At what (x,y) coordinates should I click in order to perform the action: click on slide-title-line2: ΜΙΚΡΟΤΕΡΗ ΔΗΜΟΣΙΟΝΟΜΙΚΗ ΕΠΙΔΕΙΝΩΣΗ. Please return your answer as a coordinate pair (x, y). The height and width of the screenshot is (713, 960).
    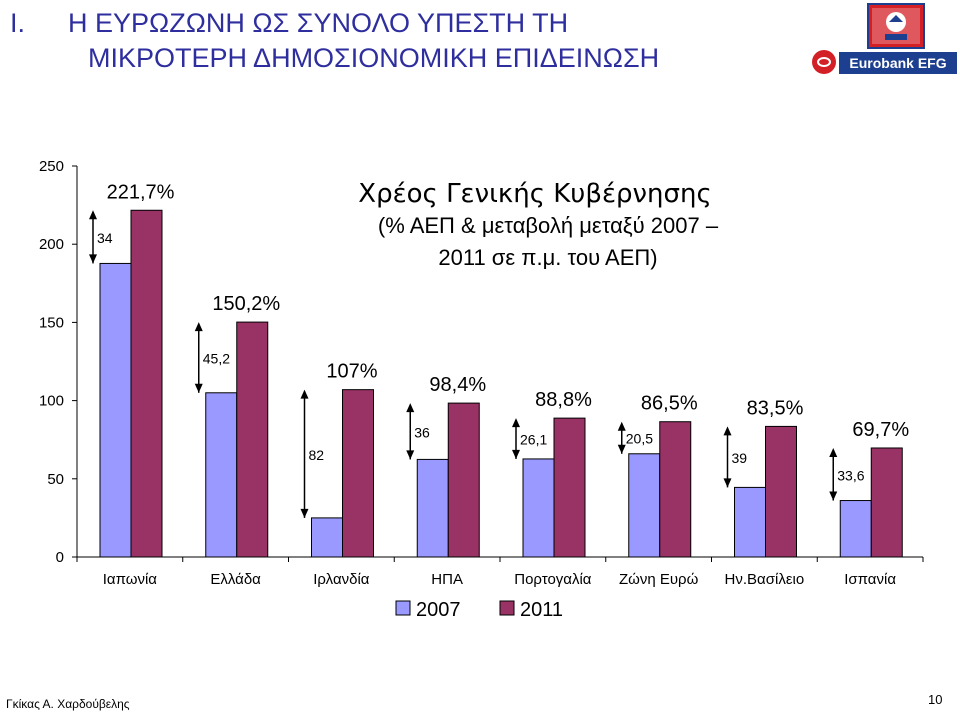
    Looking at the image, I should click on (374, 58).